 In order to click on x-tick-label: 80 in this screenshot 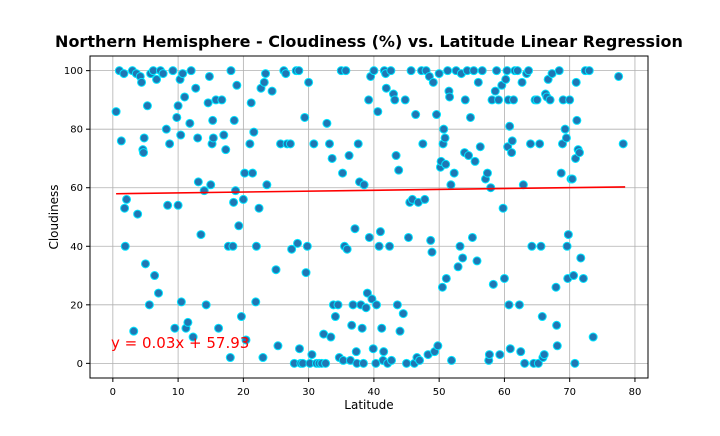, I will do `click(635, 392)`.